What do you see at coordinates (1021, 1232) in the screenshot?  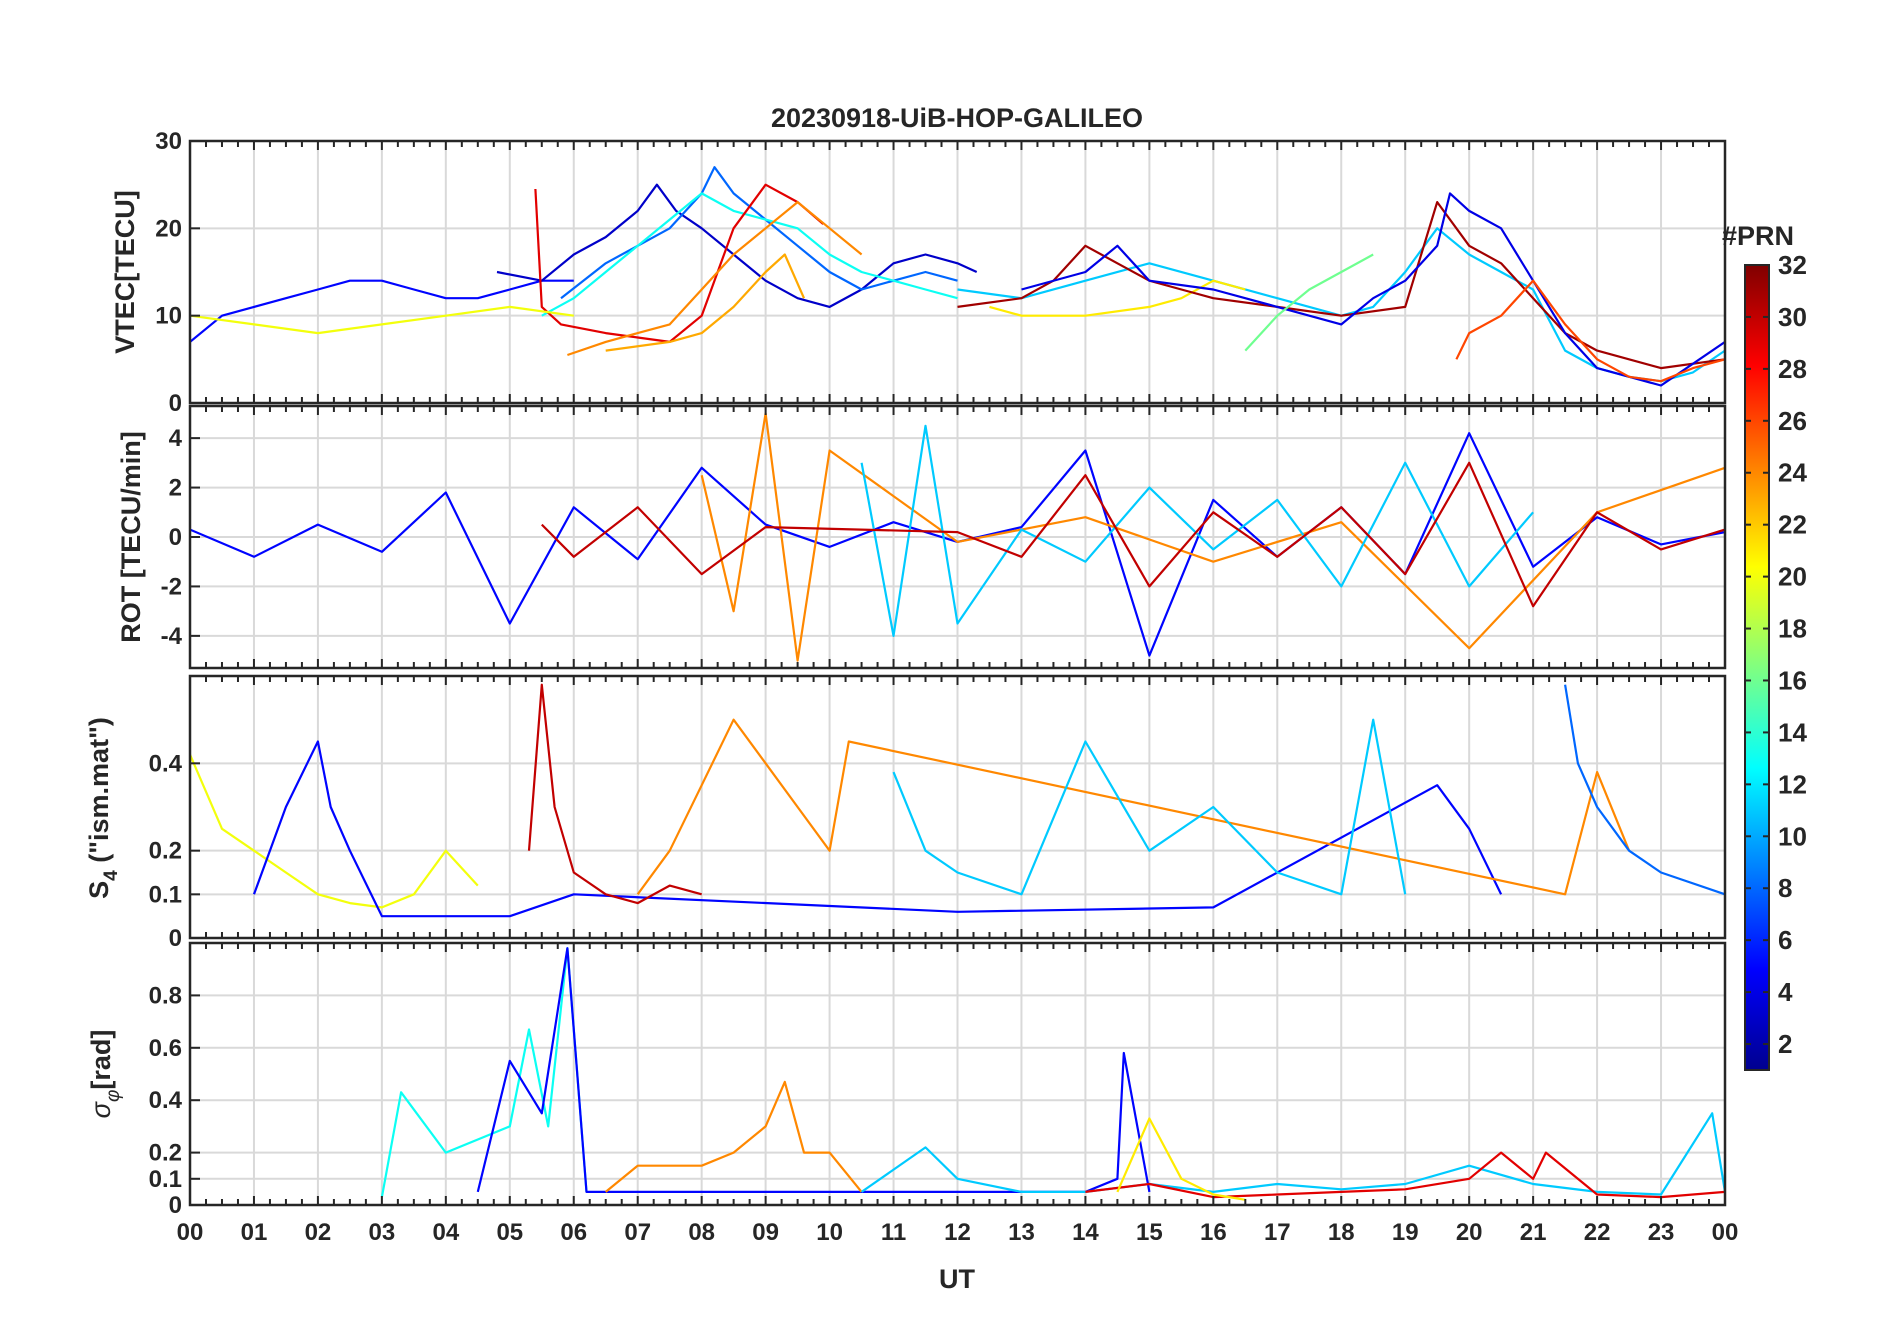 I see `x-tick-label: 13` at bounding box center [1021, 1232].